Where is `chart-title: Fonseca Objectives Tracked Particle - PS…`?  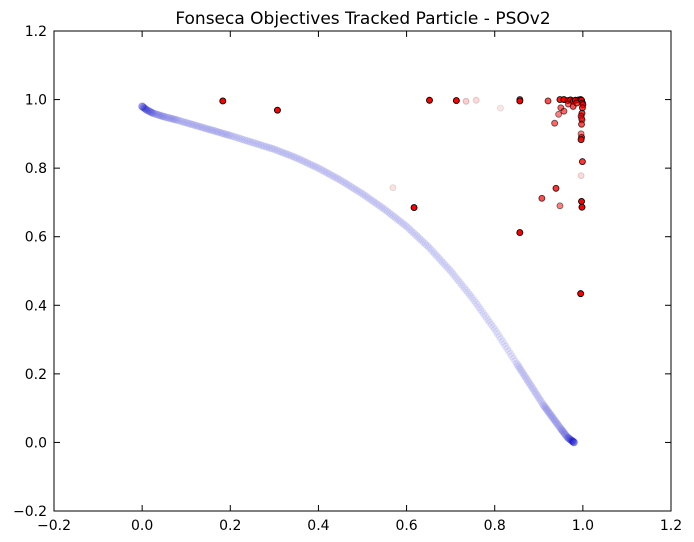 chart-title: Fonseca Objectives Tracked Particle - PS… is located at coordinates (362, 19).